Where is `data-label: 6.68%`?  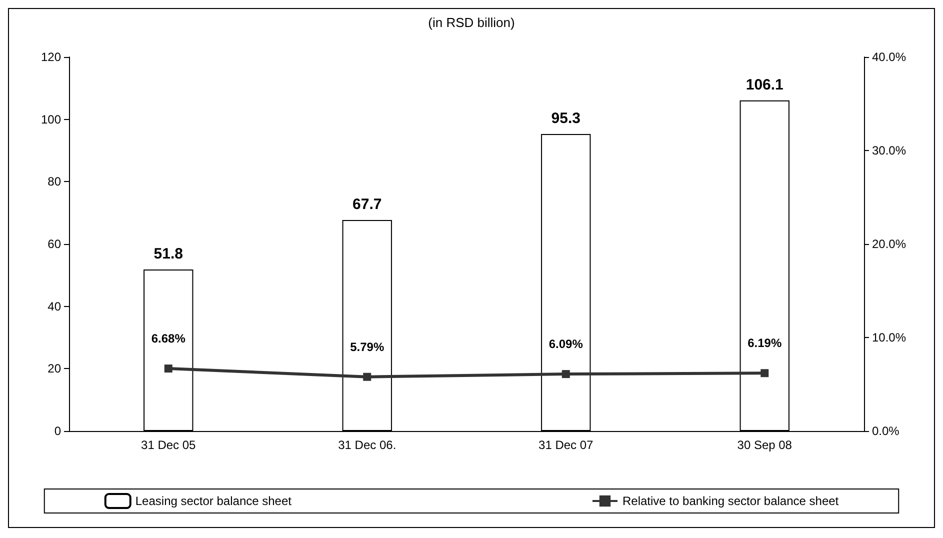 data-label: 6.68% is located at coordinates (168, 339).